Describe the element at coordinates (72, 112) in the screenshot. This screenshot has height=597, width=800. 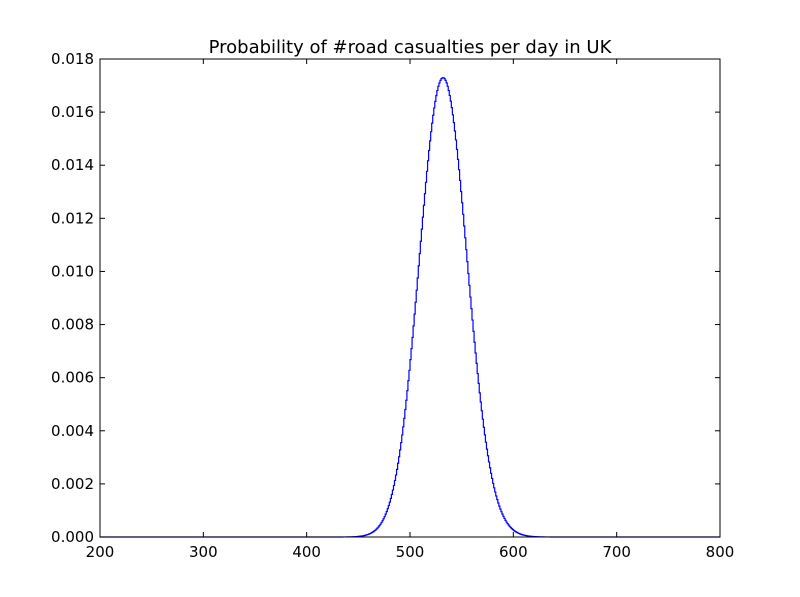
I see `y-tick-label: 0.016` at that location.